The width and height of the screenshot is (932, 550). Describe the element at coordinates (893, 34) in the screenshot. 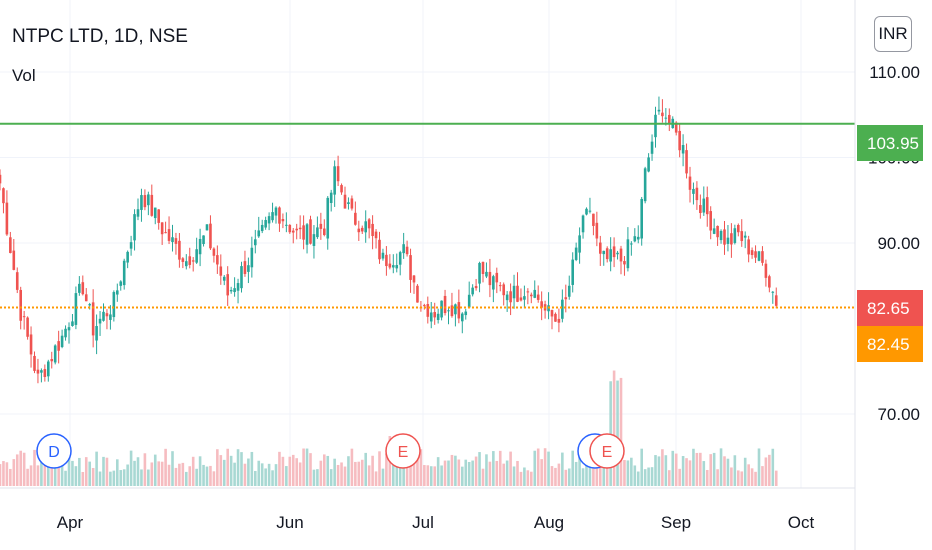

I see `currency-button: INR` at that location.